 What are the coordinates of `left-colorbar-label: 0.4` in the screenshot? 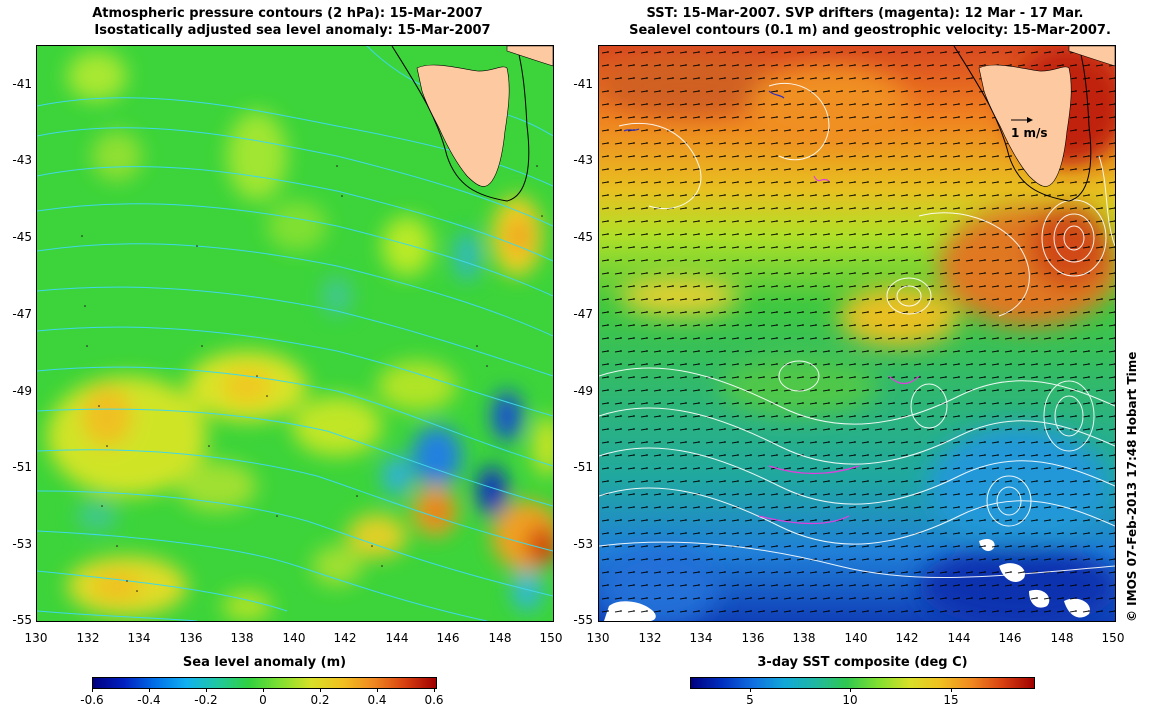 It's located at (377, 700).